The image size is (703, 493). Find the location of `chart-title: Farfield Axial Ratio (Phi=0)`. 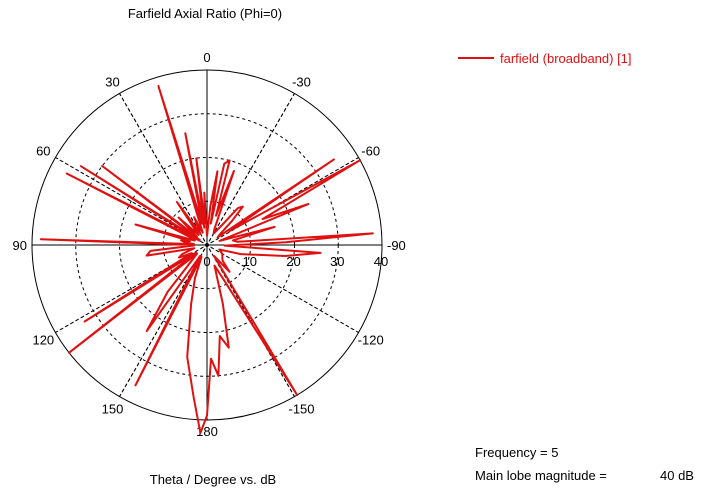

chart-title: Farfield Axial Ratio (Phi=0) is located at coordinates (205, 13).